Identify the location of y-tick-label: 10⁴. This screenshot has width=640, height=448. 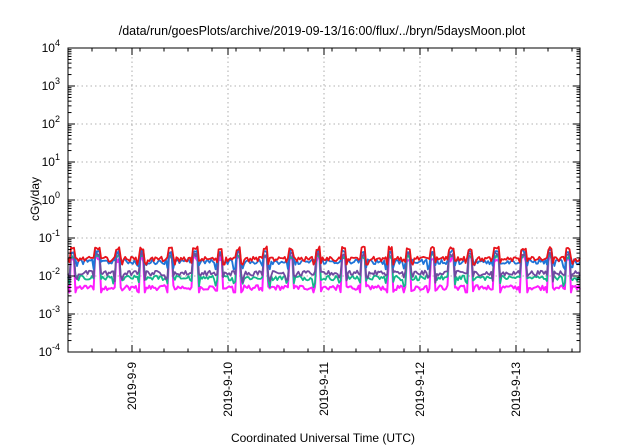
(51, 46).